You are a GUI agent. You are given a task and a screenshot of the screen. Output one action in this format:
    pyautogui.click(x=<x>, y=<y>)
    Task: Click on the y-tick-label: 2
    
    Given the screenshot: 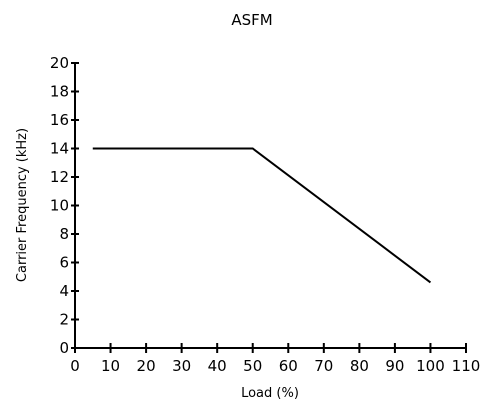 What is the action you would take?
    pyautogui.click(x=64, y=320)
    